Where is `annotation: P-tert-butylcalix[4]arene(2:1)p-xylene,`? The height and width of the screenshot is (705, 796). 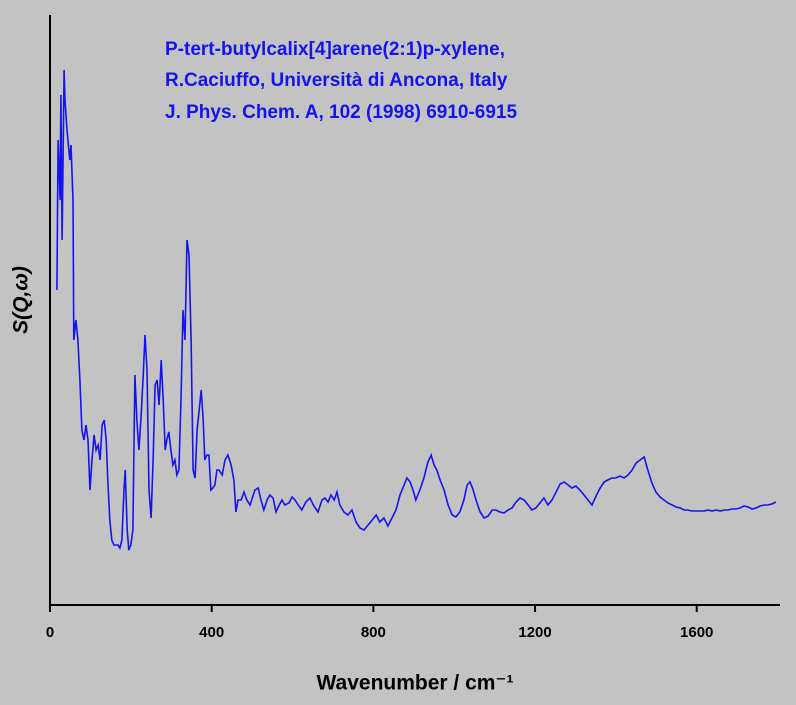
annotation: P-tert-butylcalix[4]arene(2:1)p-xylene, is located at coordinates (335, 49).